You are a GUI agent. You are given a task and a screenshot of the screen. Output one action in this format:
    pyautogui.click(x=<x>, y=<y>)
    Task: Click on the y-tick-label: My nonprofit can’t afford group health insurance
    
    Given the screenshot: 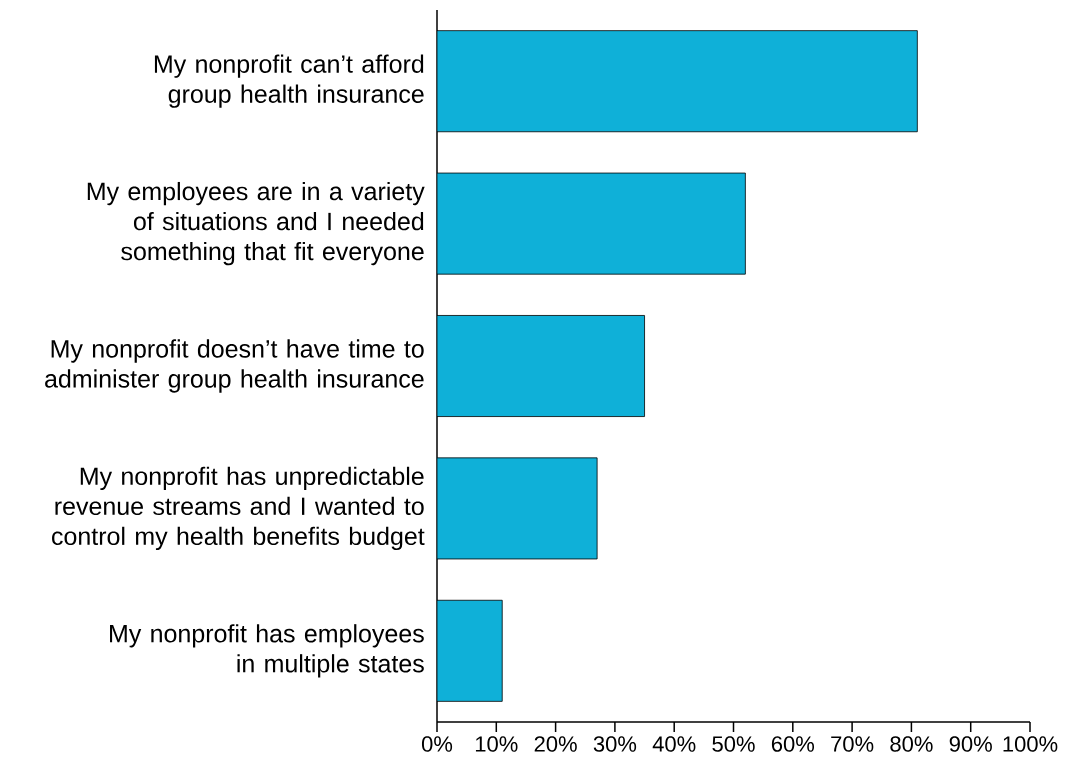 What is the action you would take?
    pyautogui.click(x=289, y=81)
    